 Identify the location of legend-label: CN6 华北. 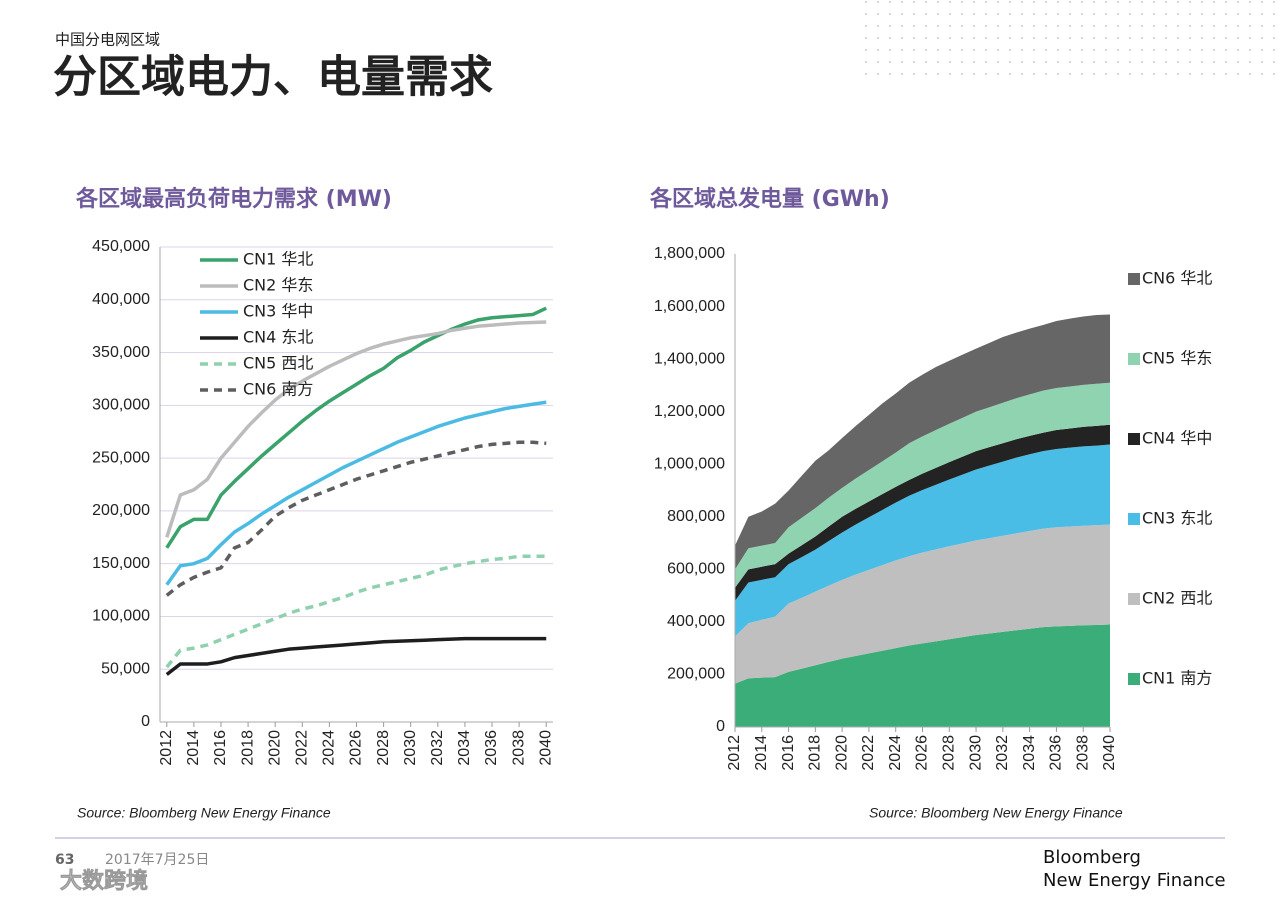
(1177, 278).